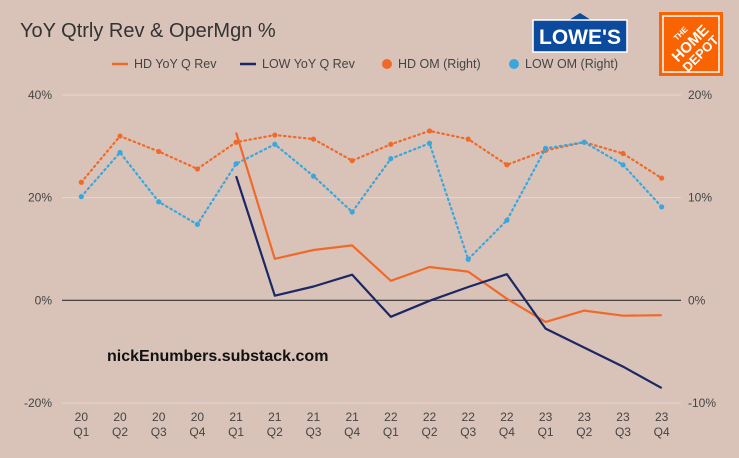 This screenshot has width=739, height=458. Describe the element at coordinates (309, 64) in the screenshot. I see `legend-label-low-yoy-q-rev: LOW YoY Q Rev` at that location.